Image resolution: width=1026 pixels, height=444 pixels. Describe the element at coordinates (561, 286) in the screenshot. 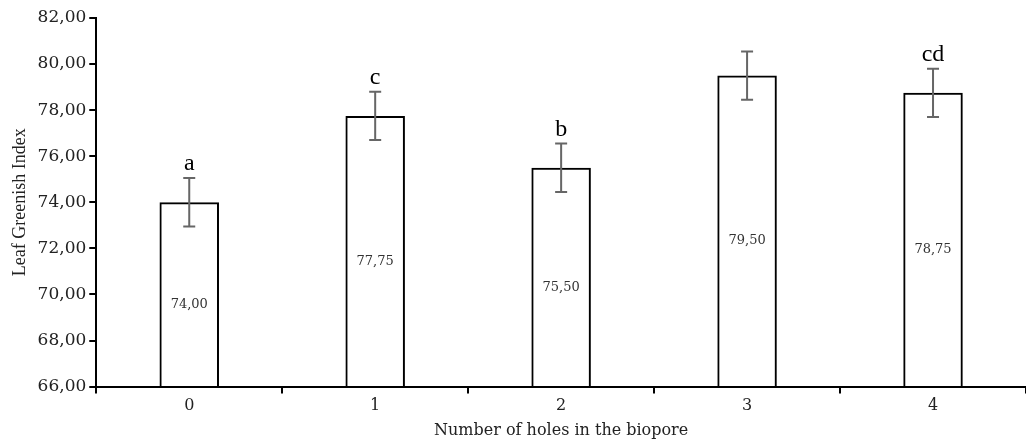

I see `data-label: 75,50` at that location.